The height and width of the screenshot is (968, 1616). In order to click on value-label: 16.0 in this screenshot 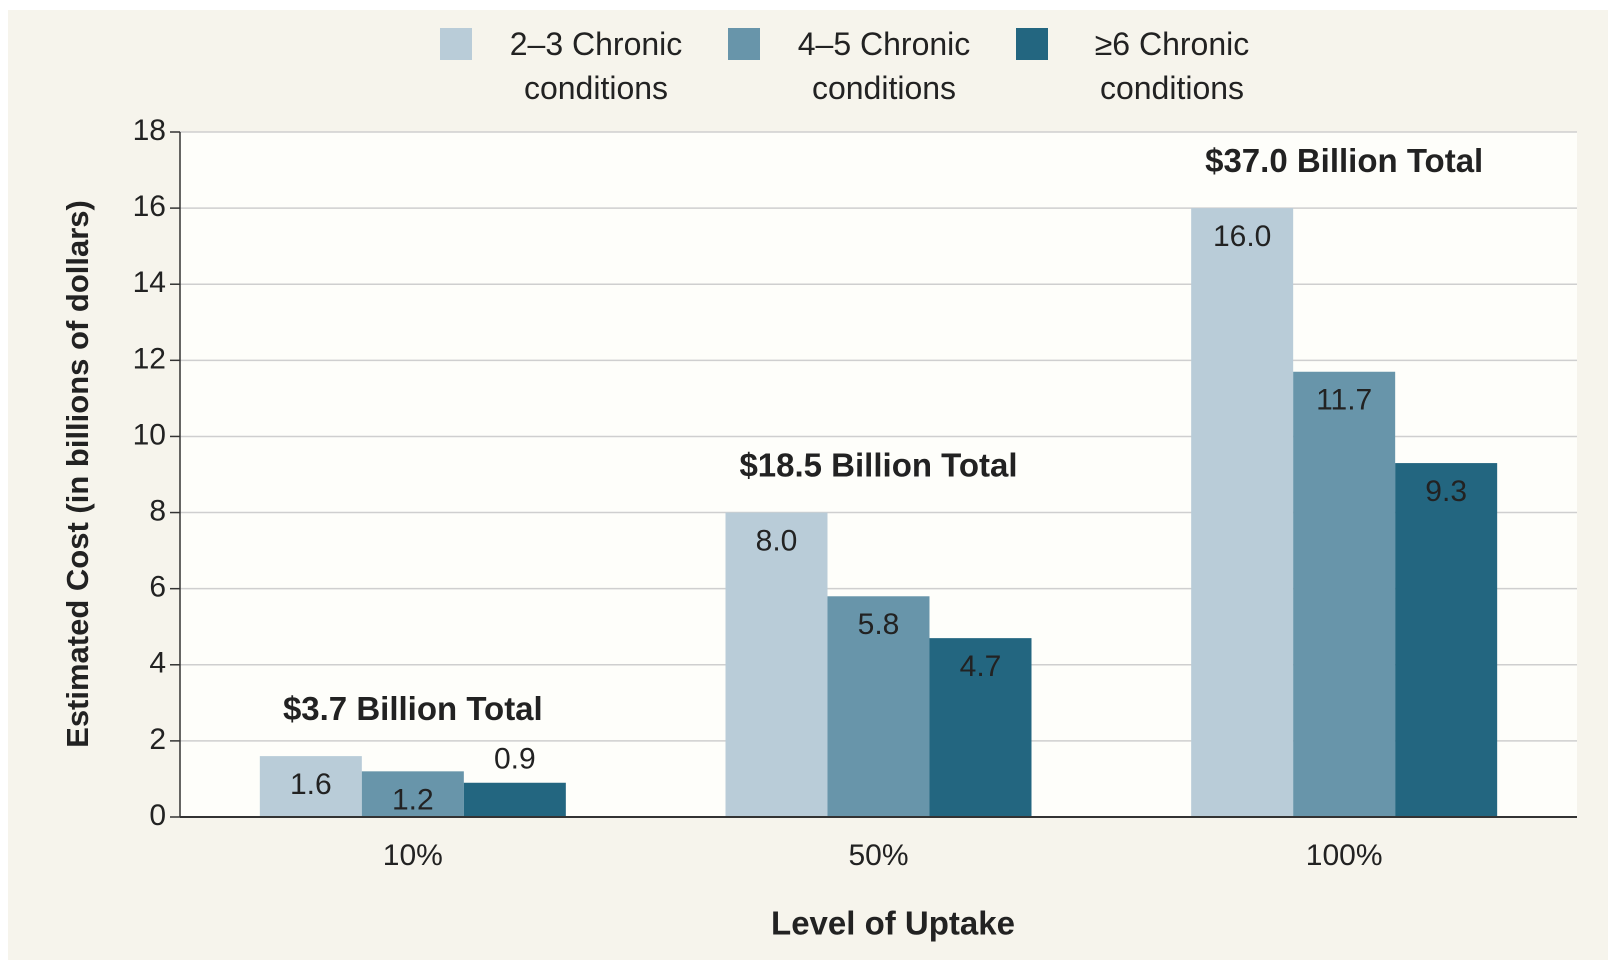, I will do `click(1242, 236)`.